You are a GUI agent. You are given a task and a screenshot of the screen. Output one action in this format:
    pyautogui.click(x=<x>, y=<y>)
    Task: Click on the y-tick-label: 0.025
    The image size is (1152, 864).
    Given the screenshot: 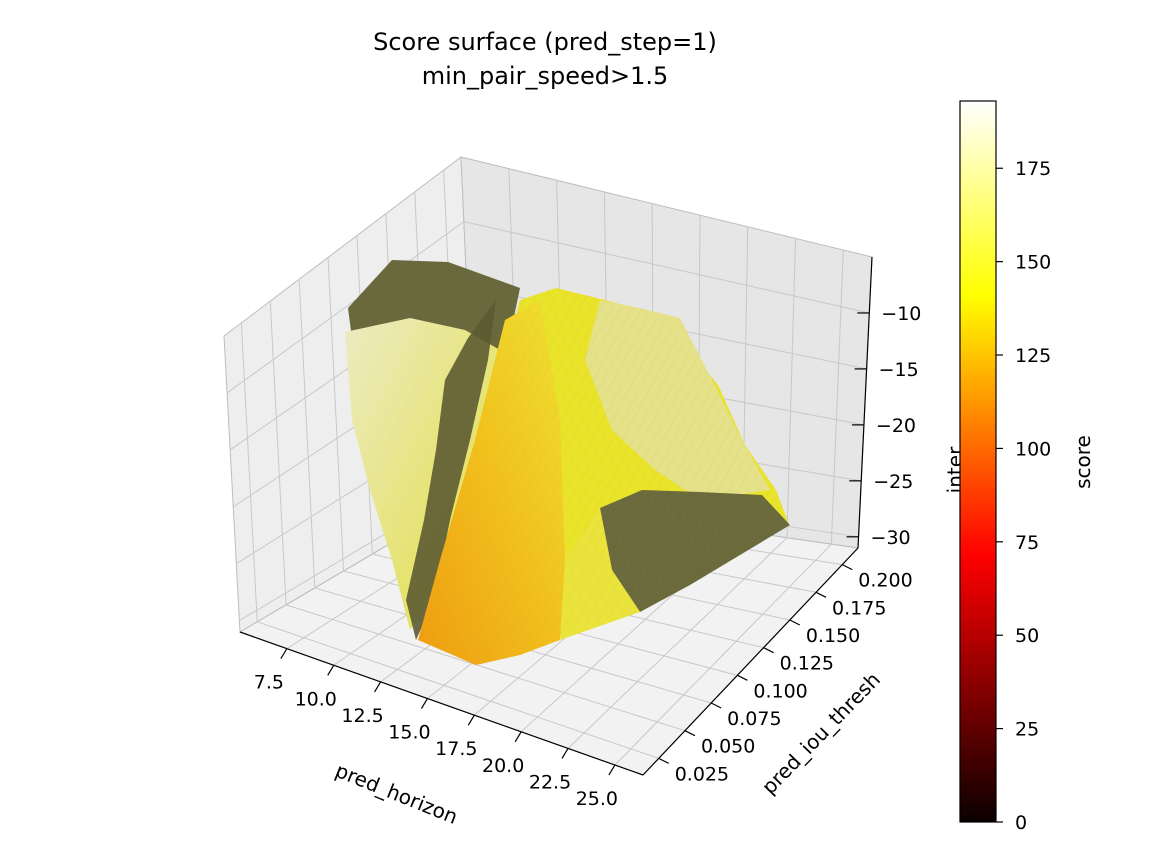 What is the action you would take?
    pyautogui.click(x=702, y=774)
    